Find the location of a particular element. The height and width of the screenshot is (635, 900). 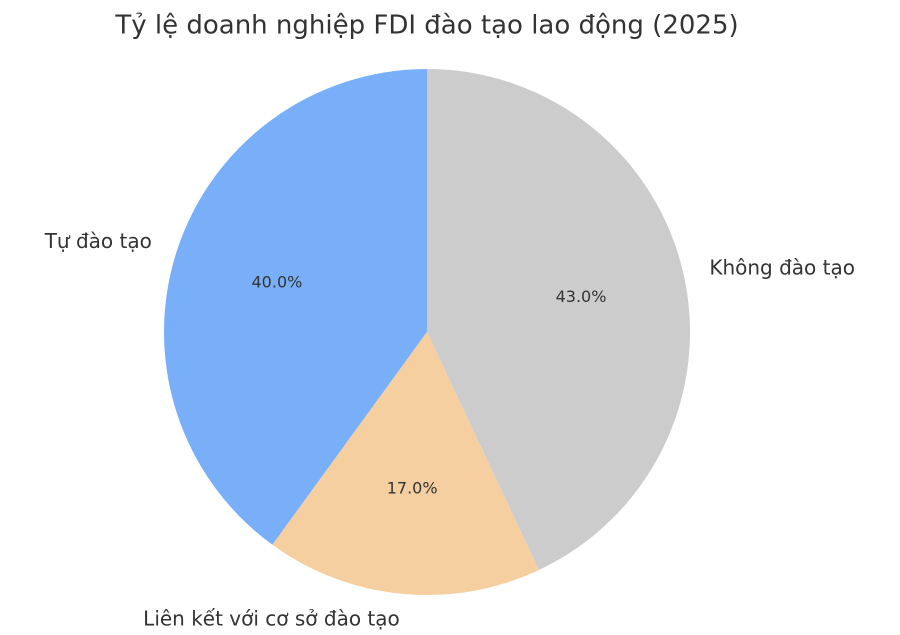

value-label: 43.0% is located at coordinates (581, 296).